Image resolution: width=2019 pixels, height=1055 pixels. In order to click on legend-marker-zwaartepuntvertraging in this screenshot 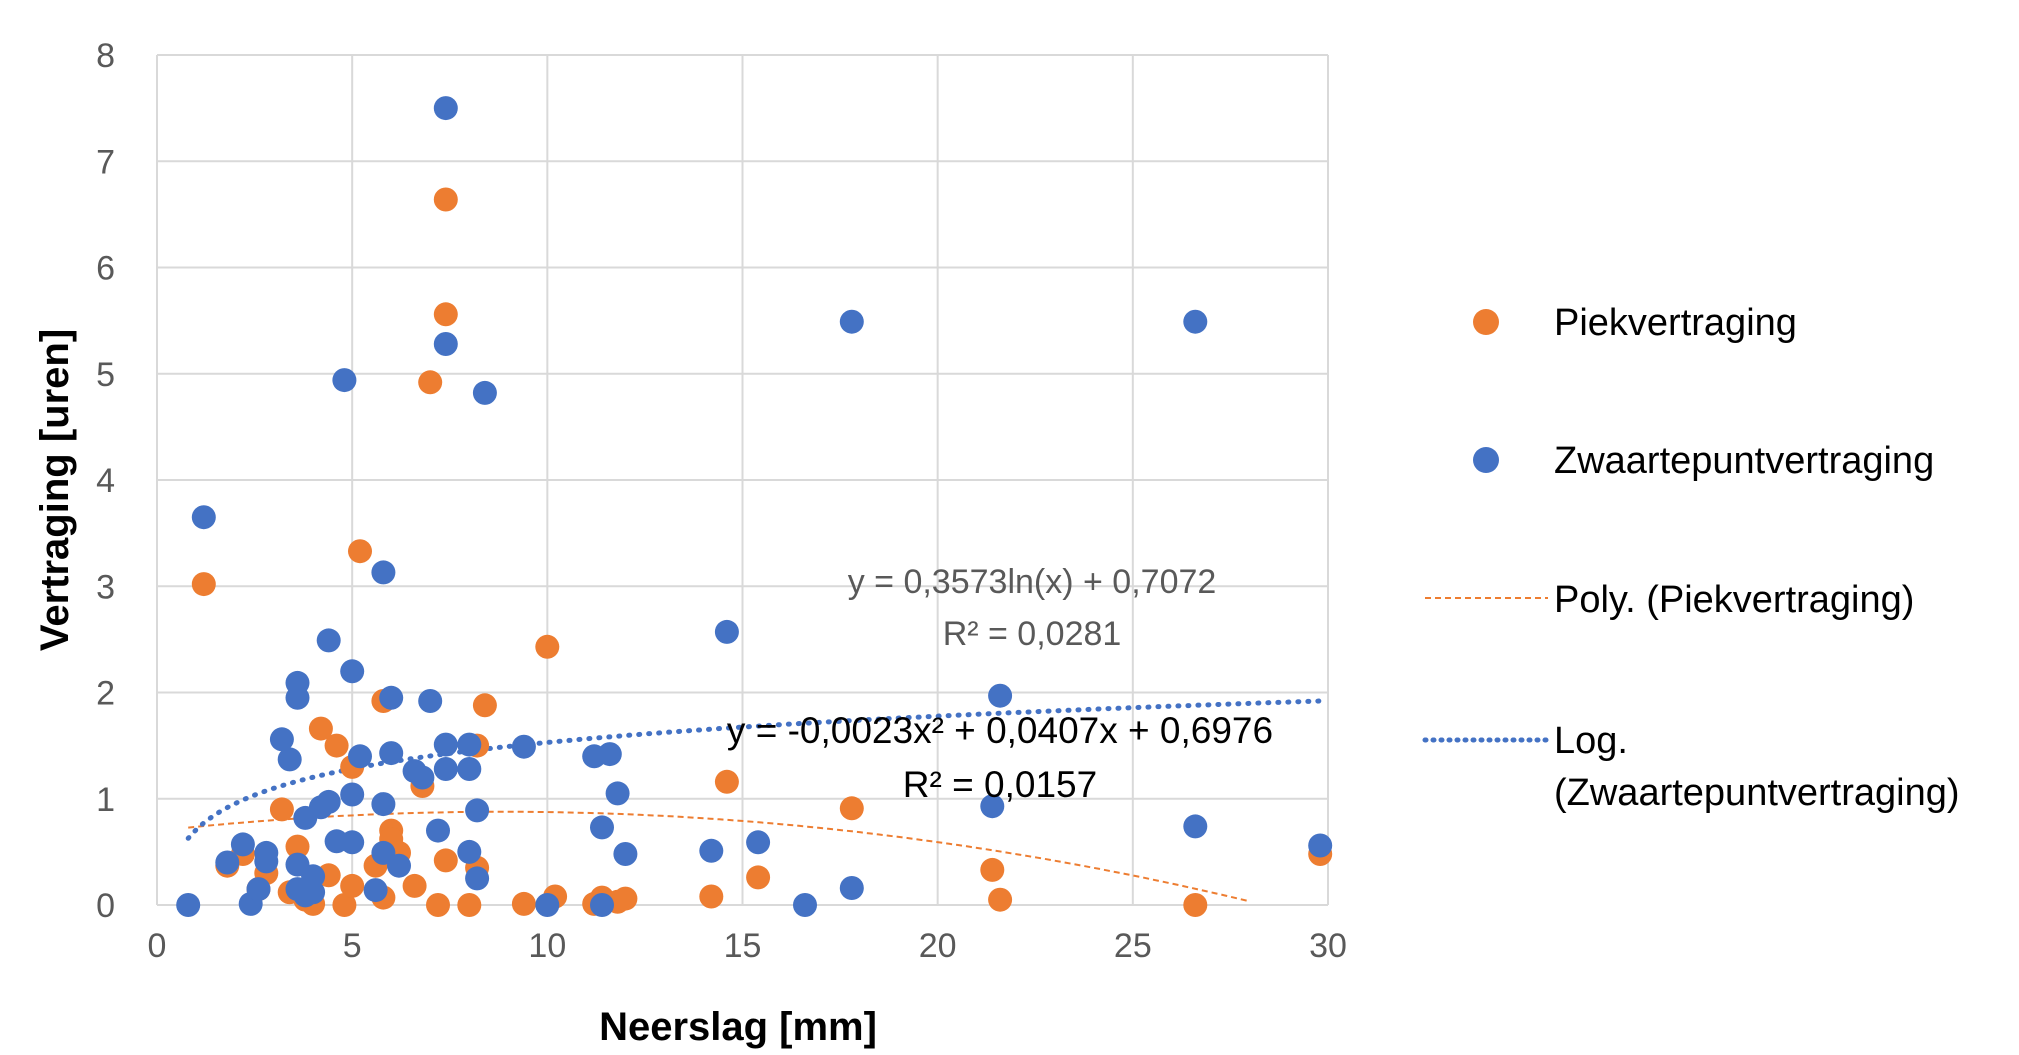, I will do `click(1486, 460)`.